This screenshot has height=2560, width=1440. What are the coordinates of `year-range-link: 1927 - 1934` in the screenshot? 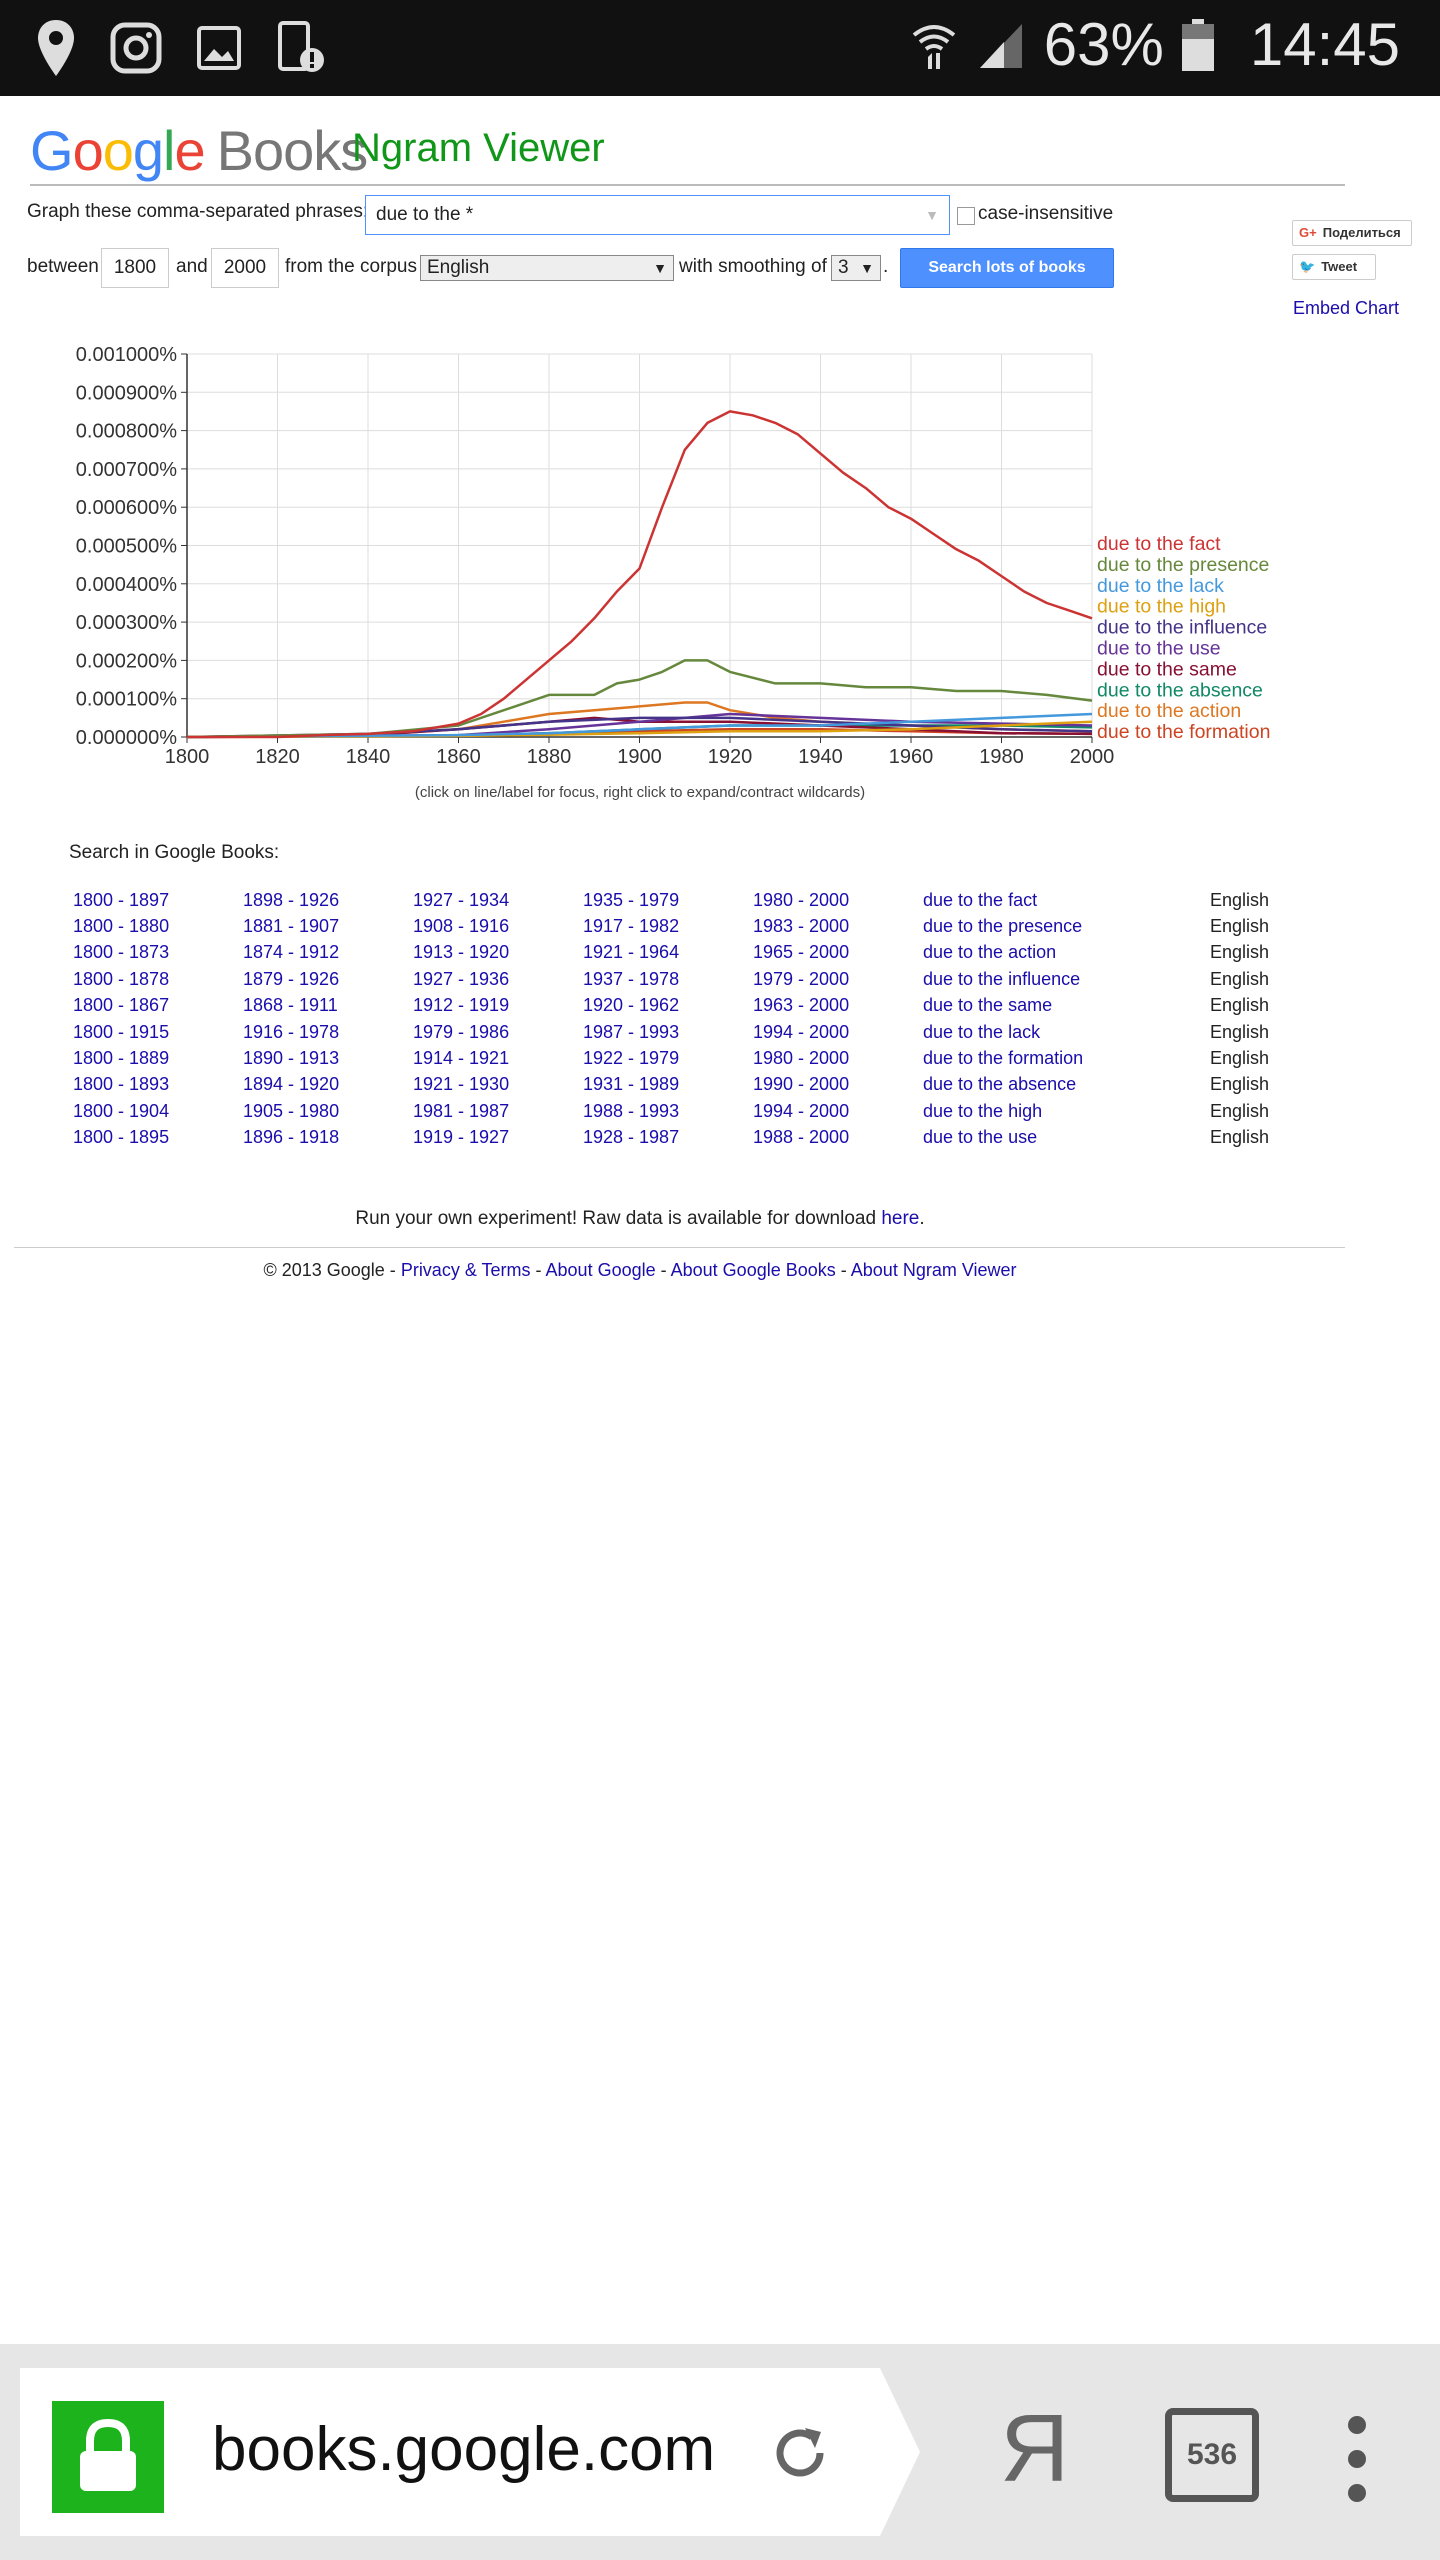 It's located at (461, 899).